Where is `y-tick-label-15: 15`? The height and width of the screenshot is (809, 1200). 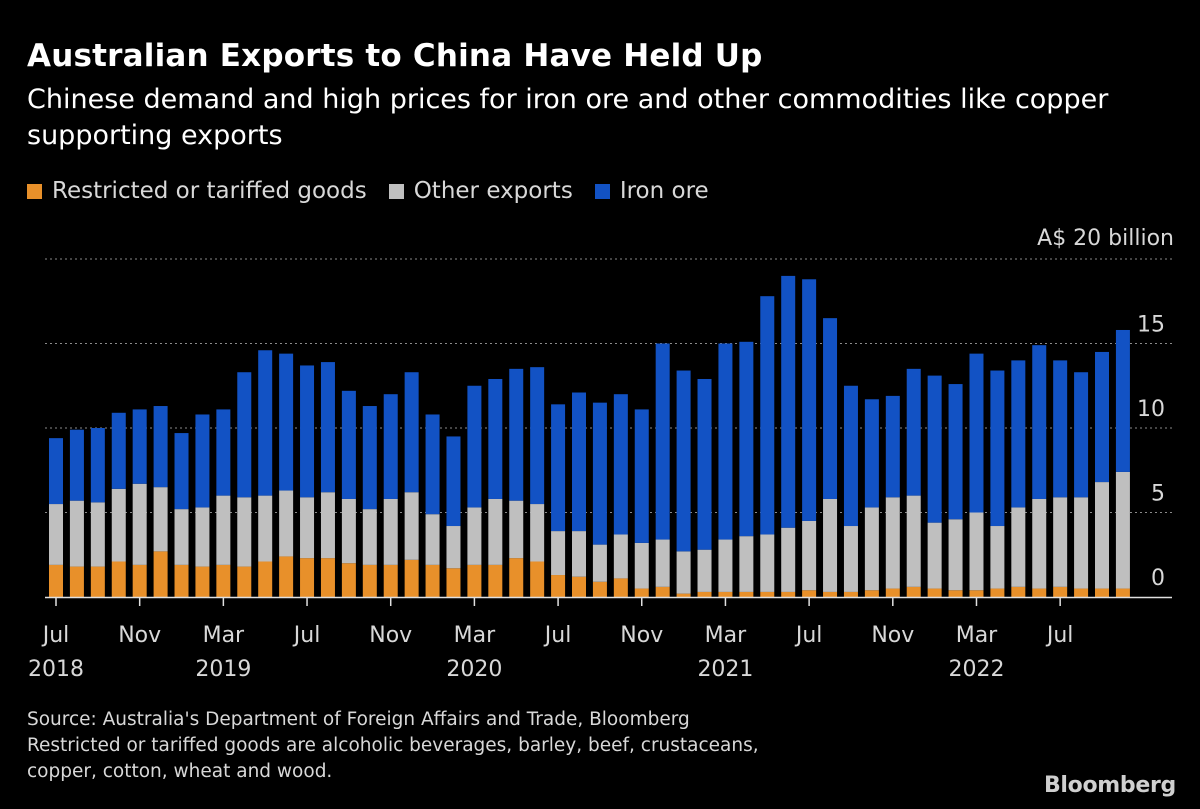 y-tick-label-15: 15 is located at coordinates (1151, 325).